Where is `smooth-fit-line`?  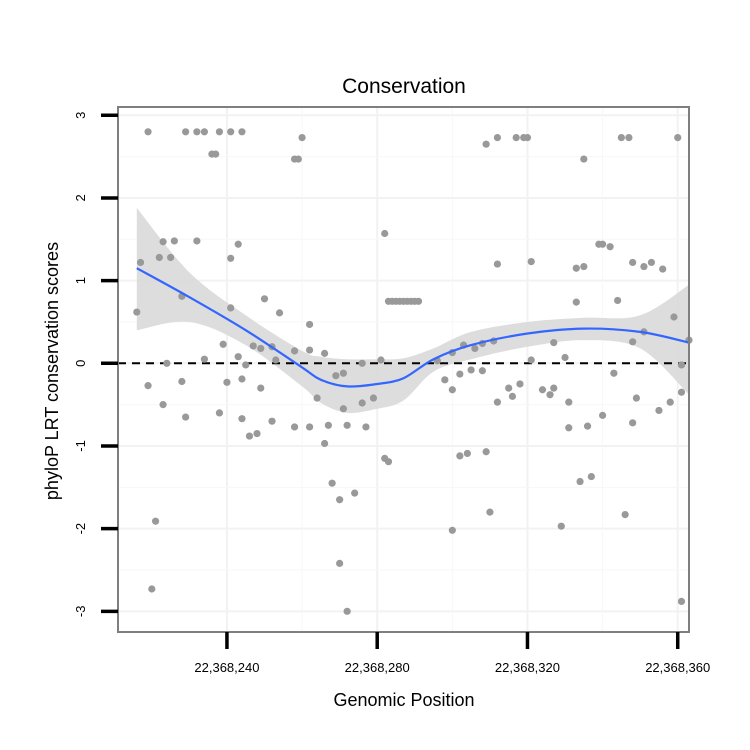 smooth-fit-line is located at coordinates (413, 327).